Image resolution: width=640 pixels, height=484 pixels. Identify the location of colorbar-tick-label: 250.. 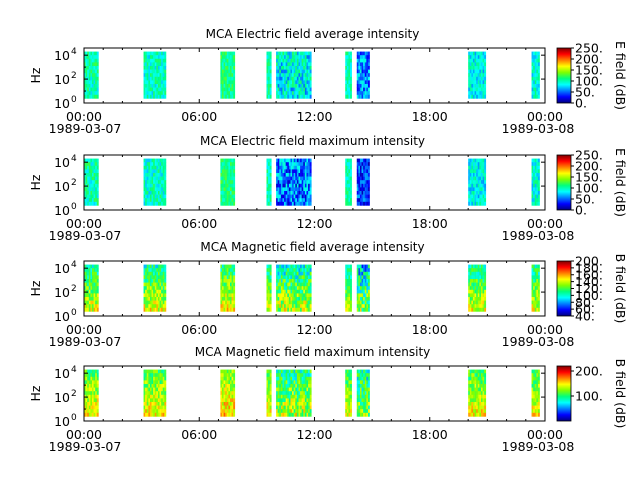
(589, 155).